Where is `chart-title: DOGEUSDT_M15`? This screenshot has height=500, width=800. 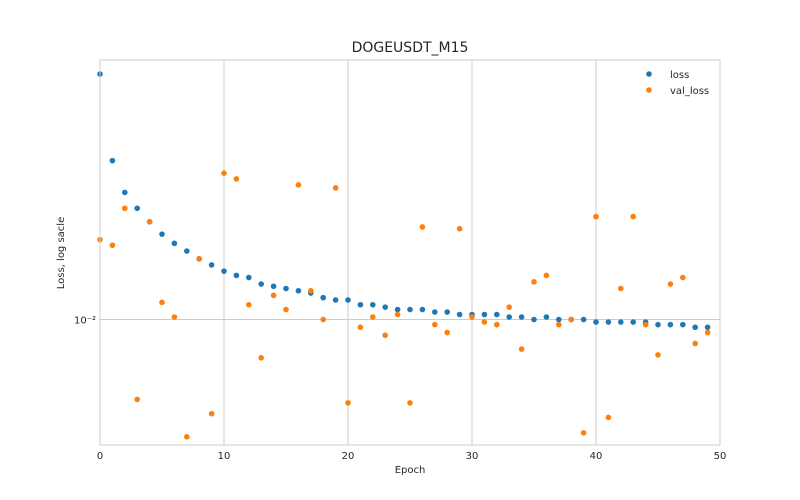 chart-title: DOGEUSDT_M15 is located at coordinates (410, 48).